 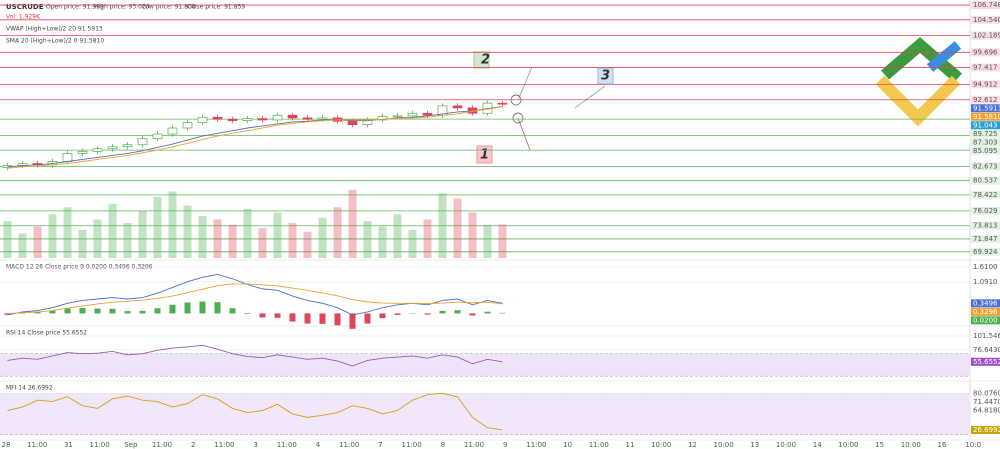 I want to click on y-tick-label: 91.043, so click(x=985, y=125).